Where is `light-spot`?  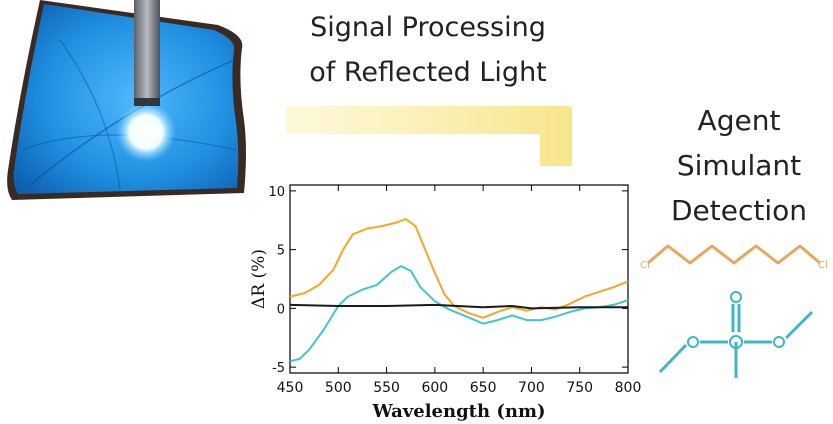 light-spot is located at coordinates (146, 132).